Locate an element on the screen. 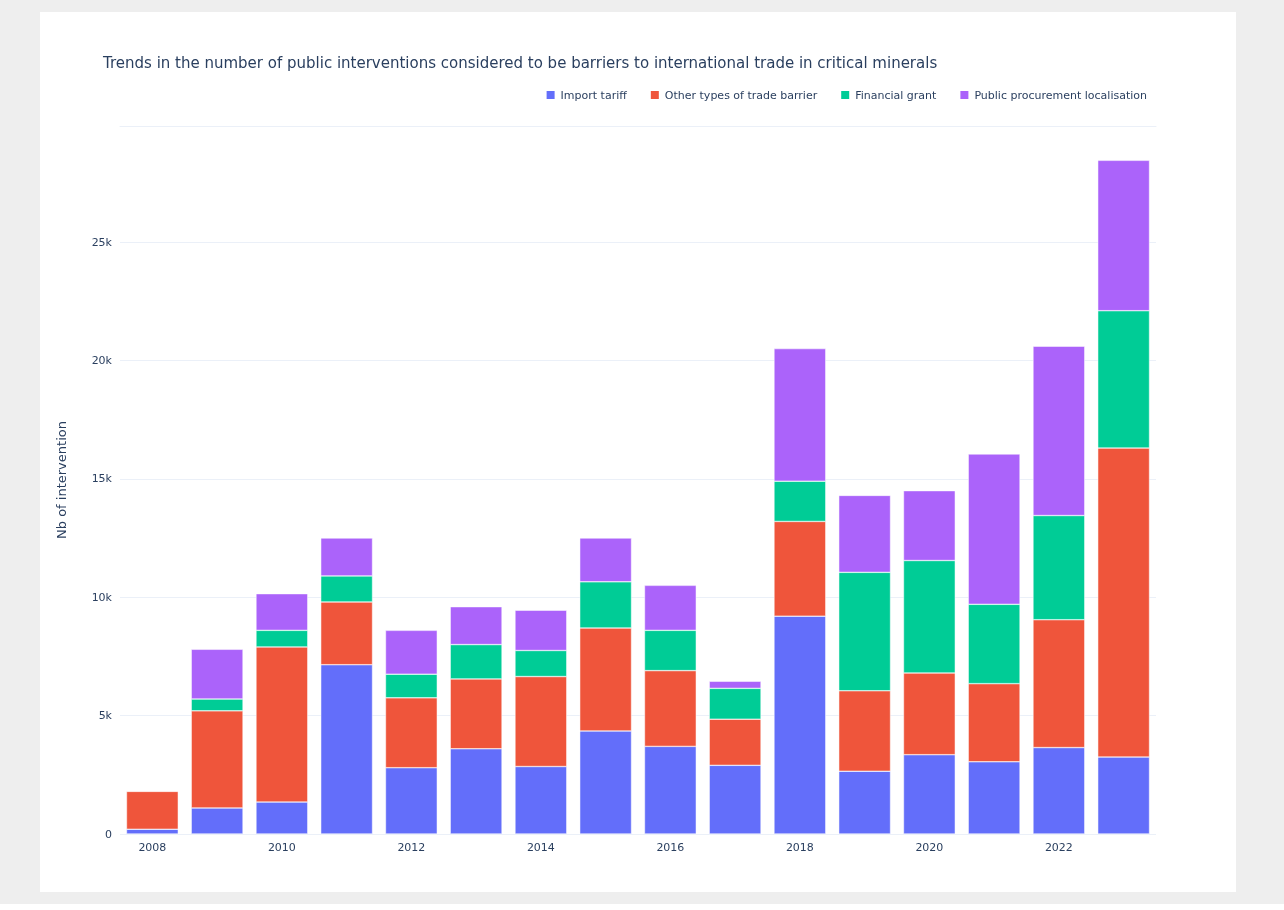 The width and height of the screenshot is (1284, 910). bar is located at coordinates (152, 810).